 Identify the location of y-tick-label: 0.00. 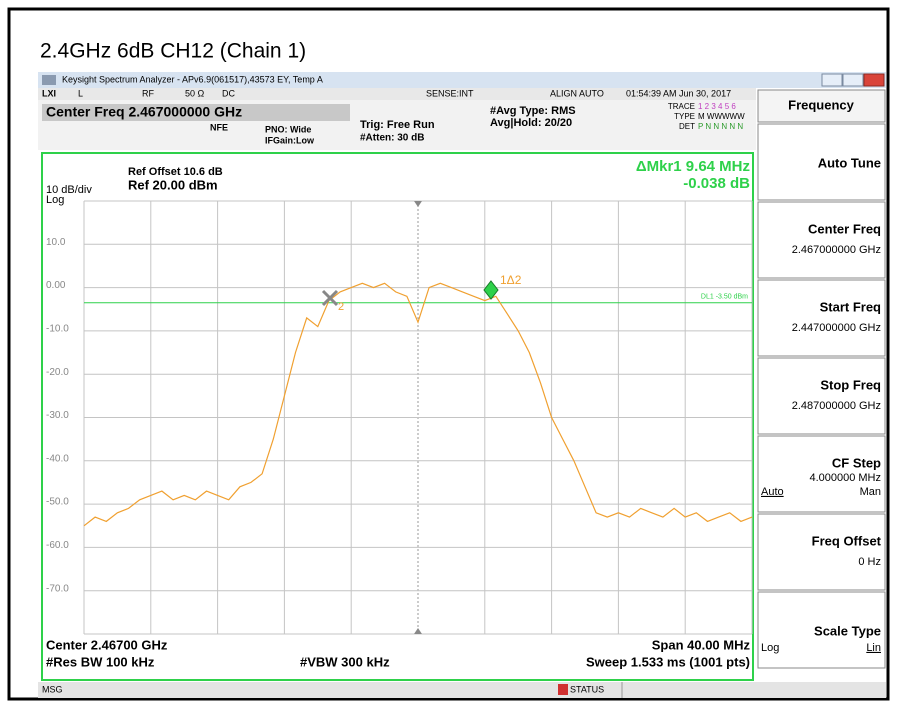
(56, 285).